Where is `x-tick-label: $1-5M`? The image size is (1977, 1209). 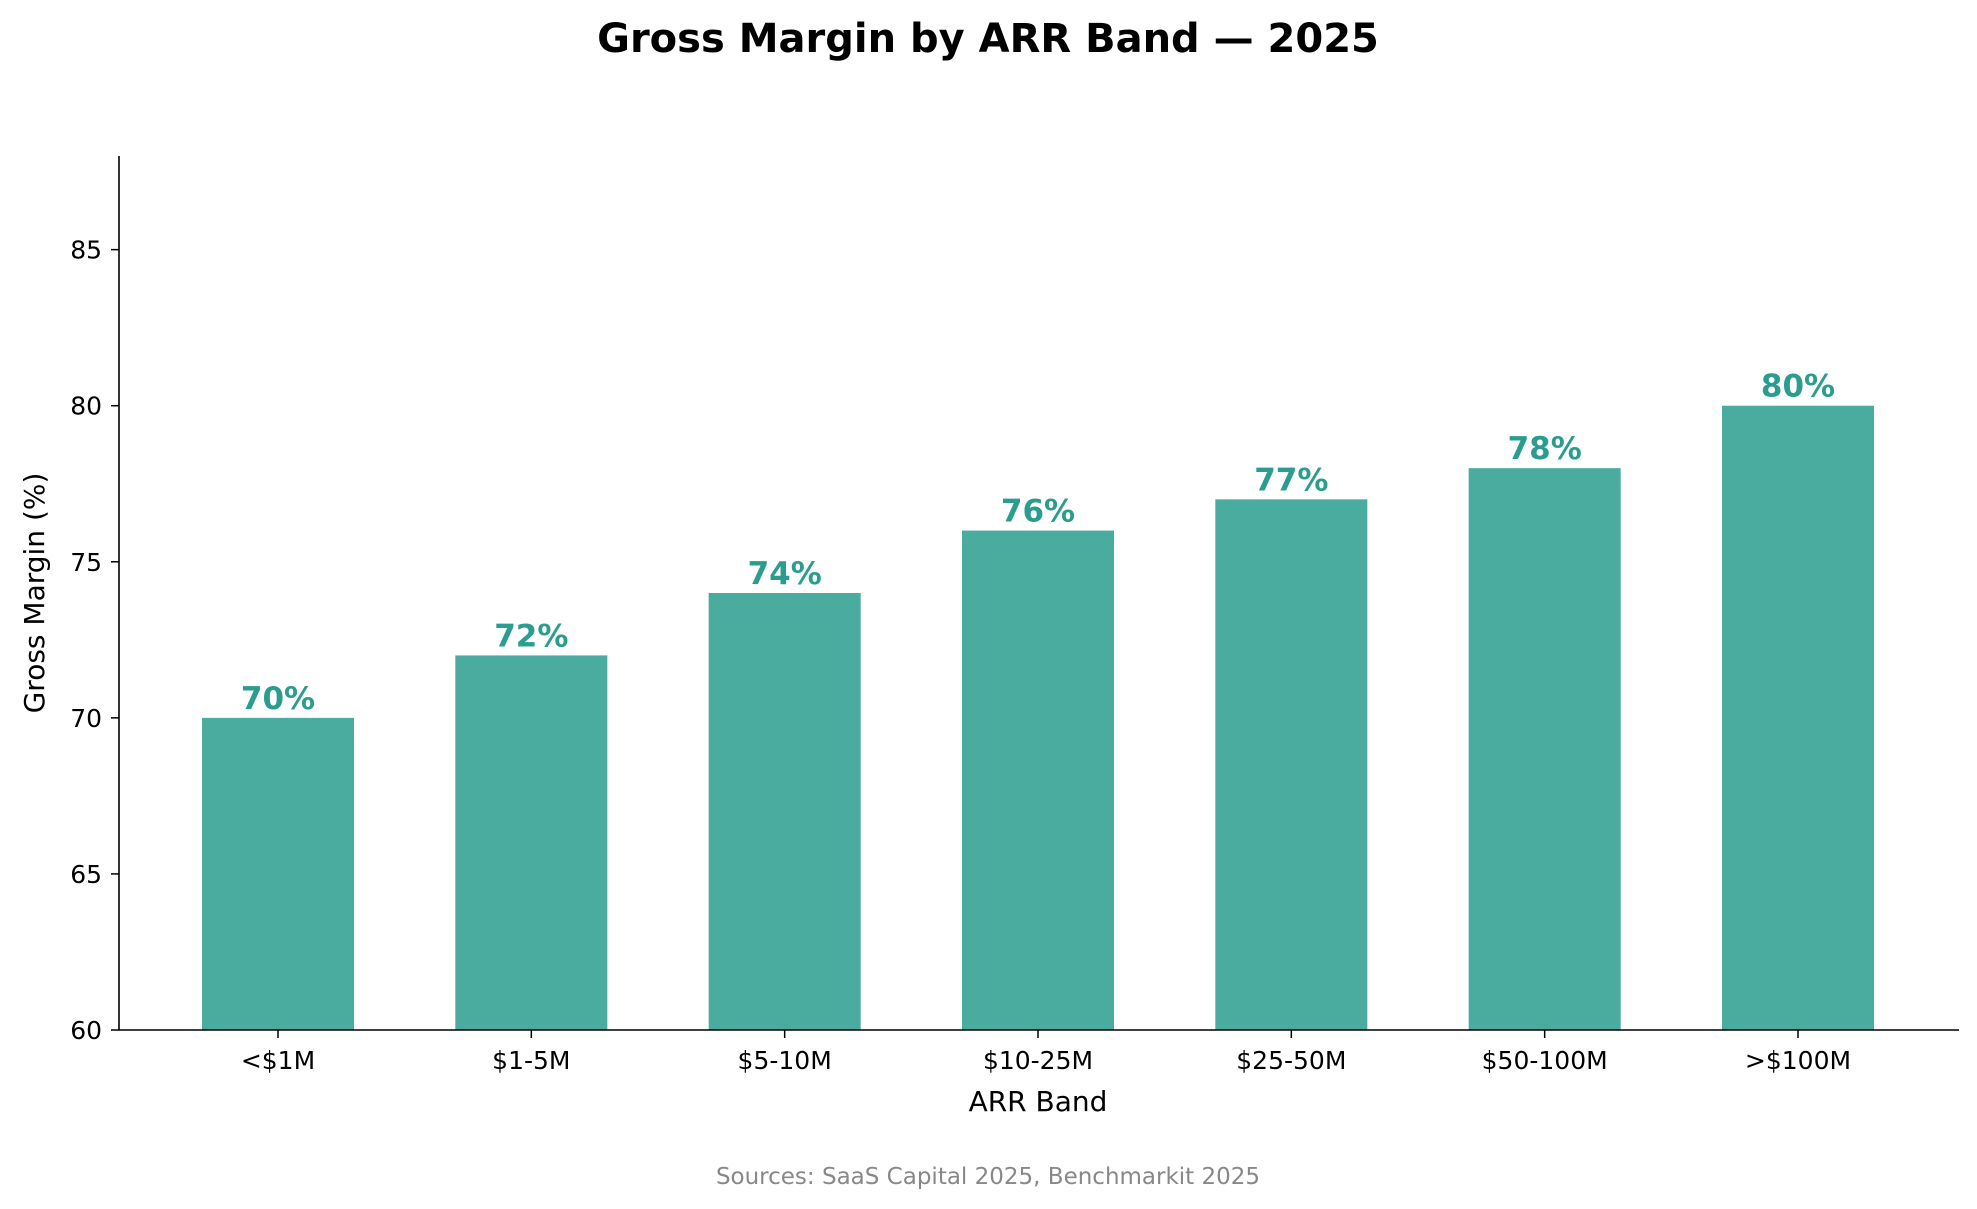
x-tick-label: $1-5M is located at coordinates (531, 1060).